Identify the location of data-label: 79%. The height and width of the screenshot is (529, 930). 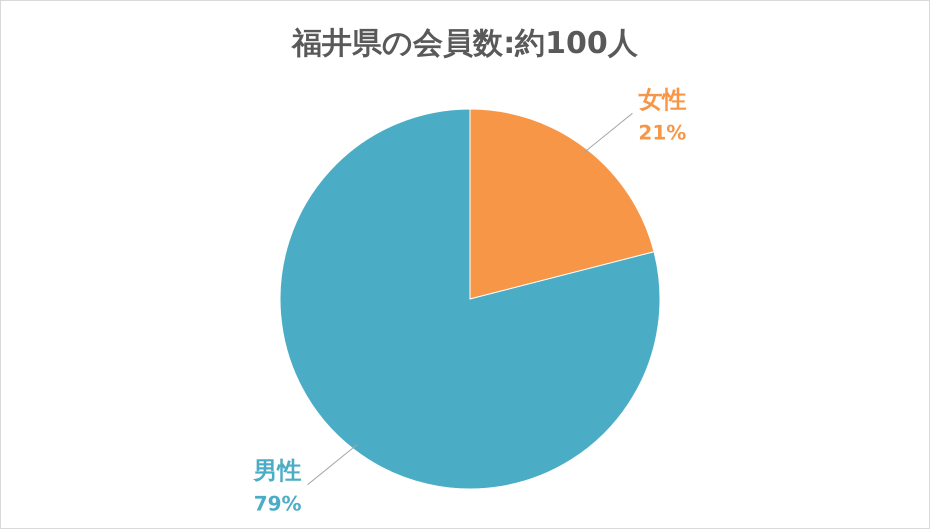
(278, 504).